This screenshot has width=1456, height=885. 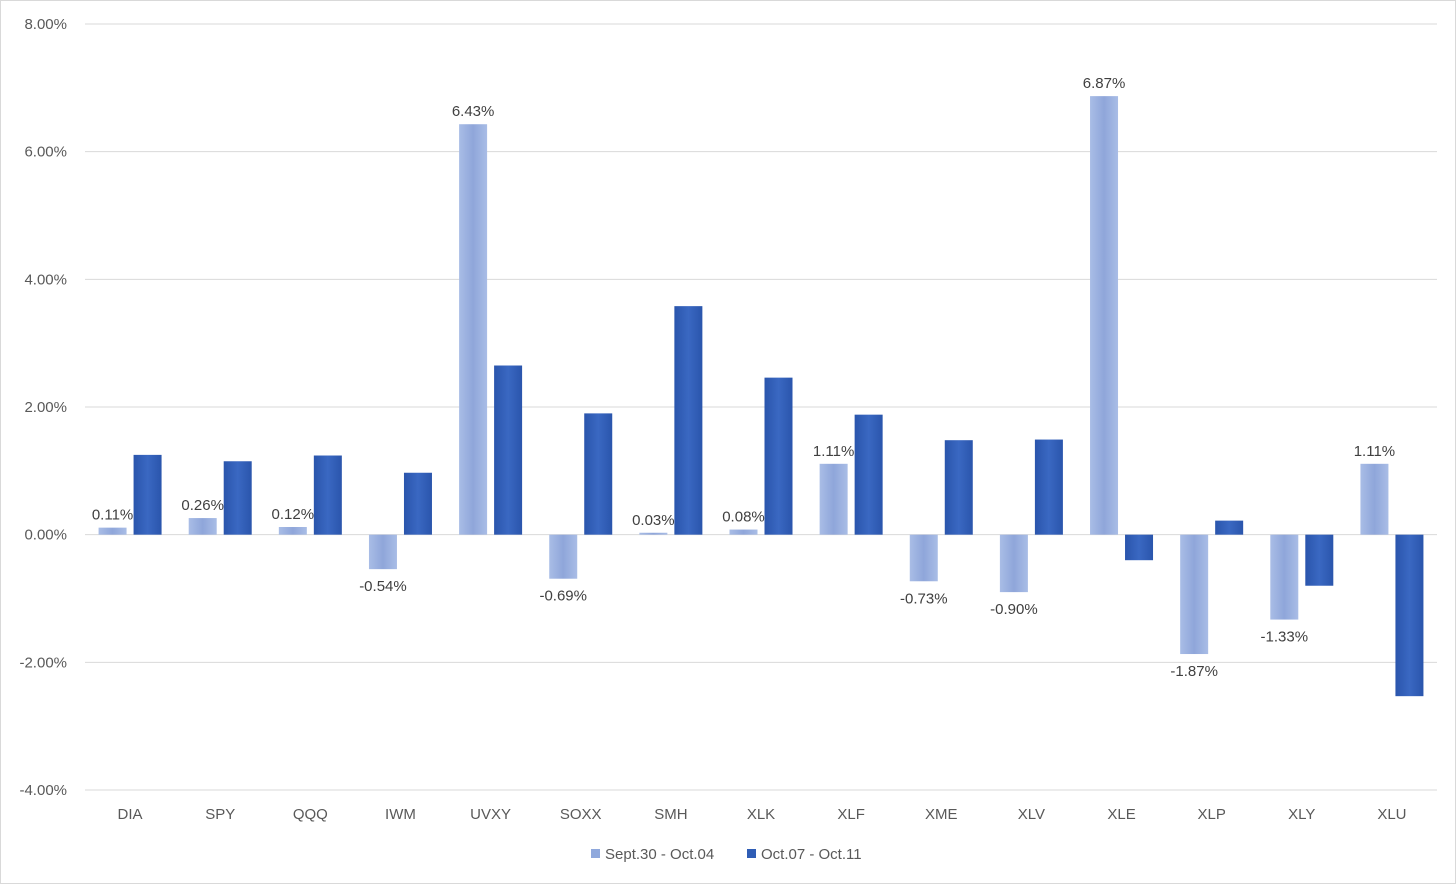 I want to click on y-tick-label: 4.00%, so click(x=45, y=279).